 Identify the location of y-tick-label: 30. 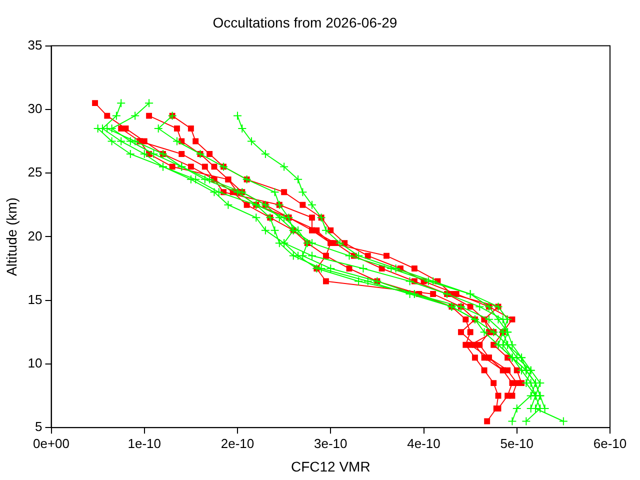
(35, 108).